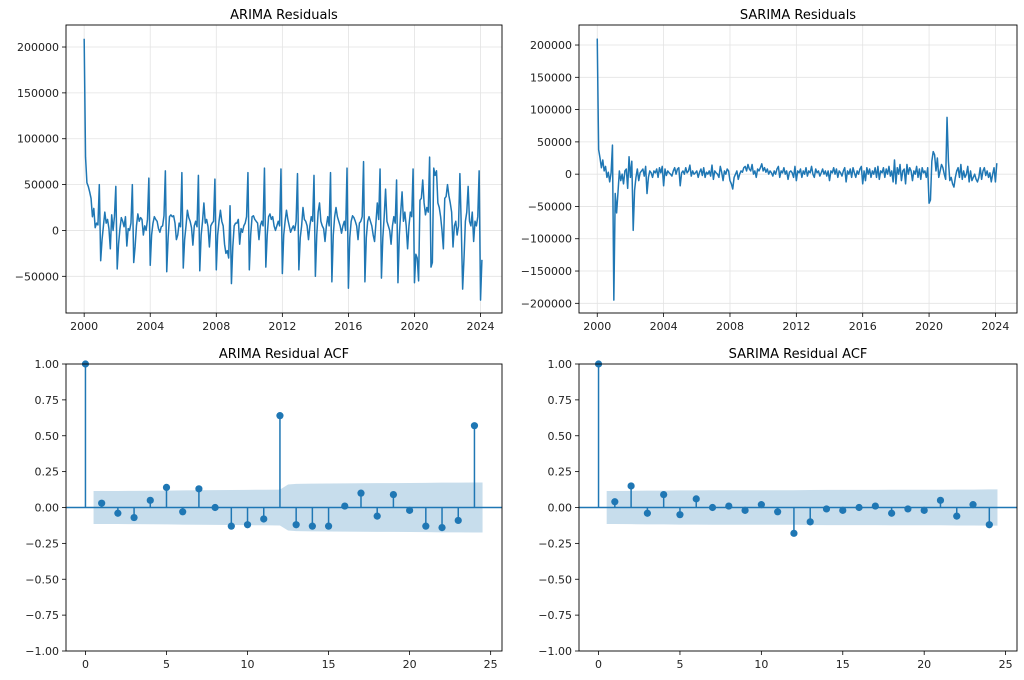 The image size is (1024, 680). What do you see at coordinates (555, 543) in the screenshot?
I see `y-tick-label: −0.25` at bounding box center [555, 543].